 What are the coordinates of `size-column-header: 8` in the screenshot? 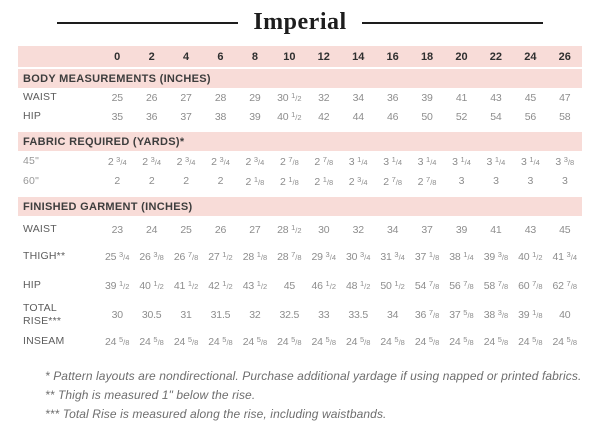 It's located at (254, 56).